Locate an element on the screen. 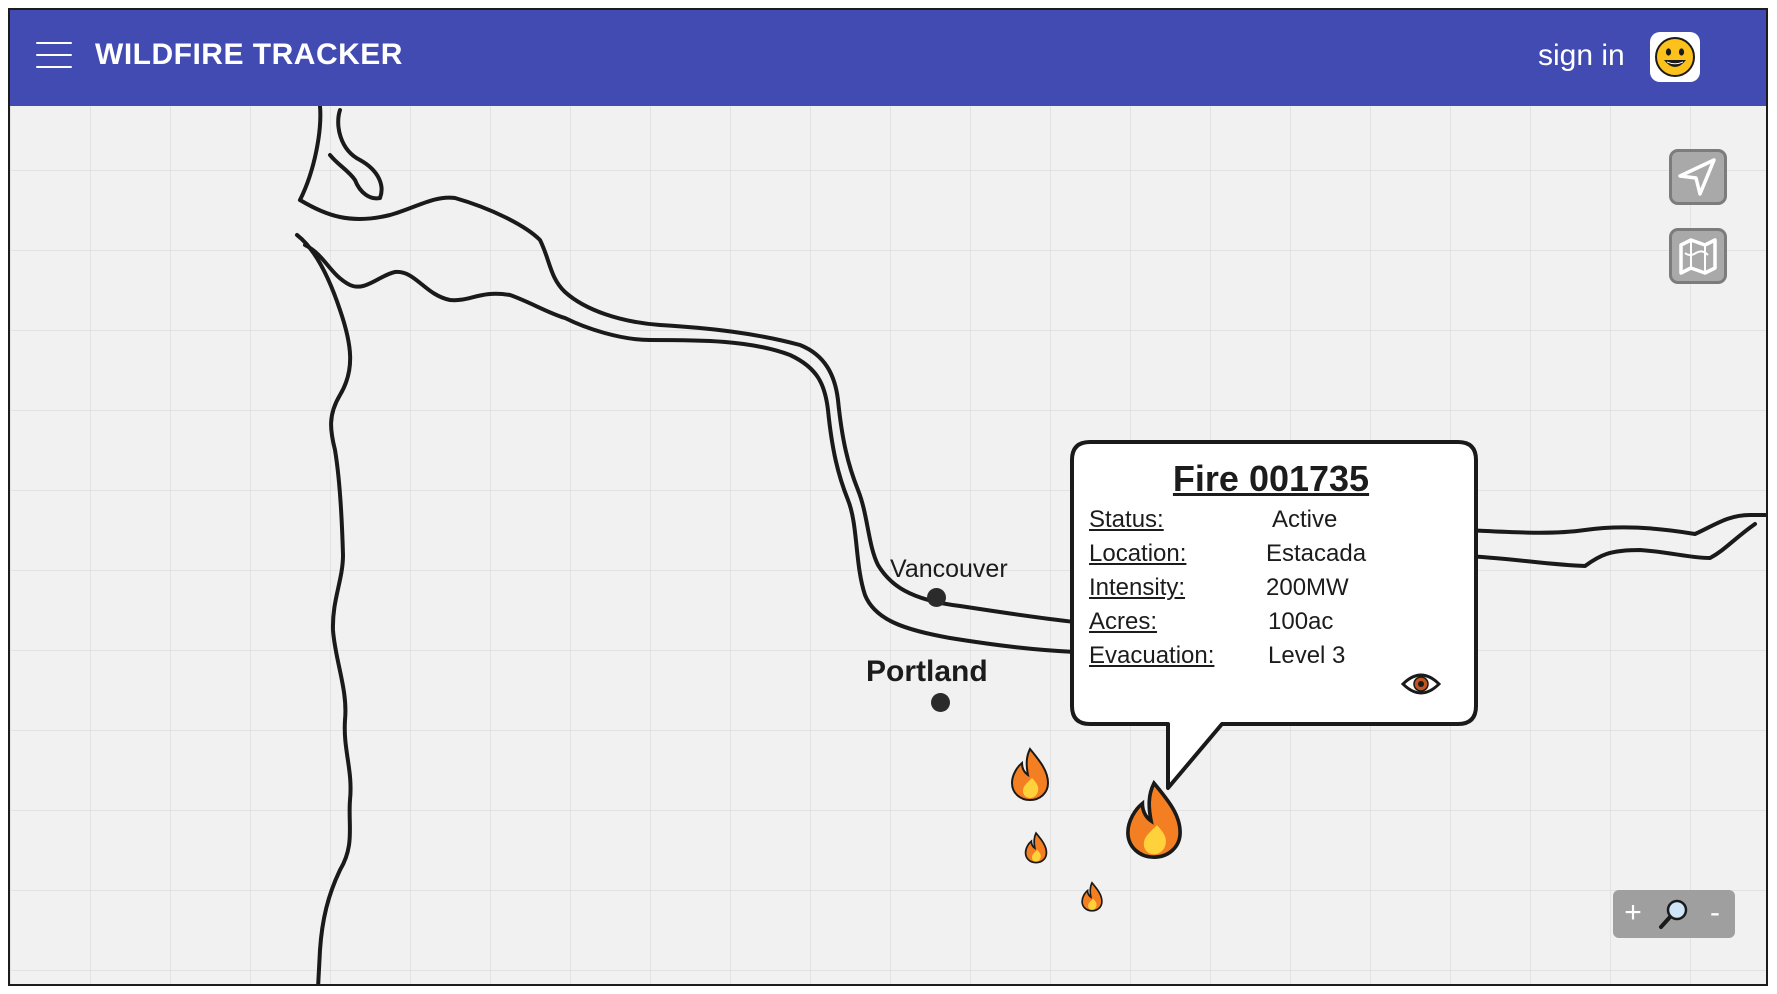  status-value: Active is located at coordinates (1305, 519).